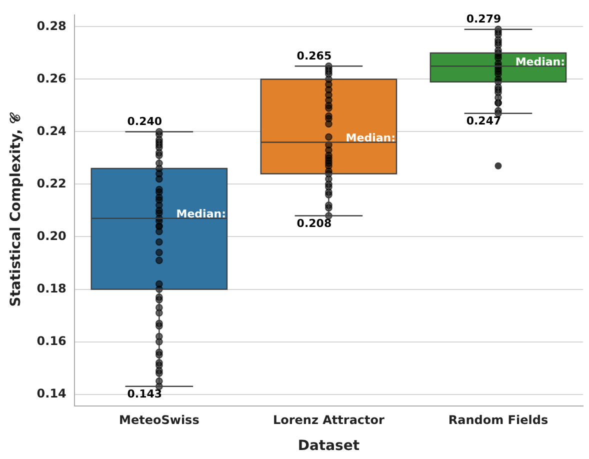 The height and width of the screenshot is (459, 589). What do you see at coordinates (51, 183) in the screenshot?
I see `y-tick-label: 0.22` at bounding box center [51, 183].